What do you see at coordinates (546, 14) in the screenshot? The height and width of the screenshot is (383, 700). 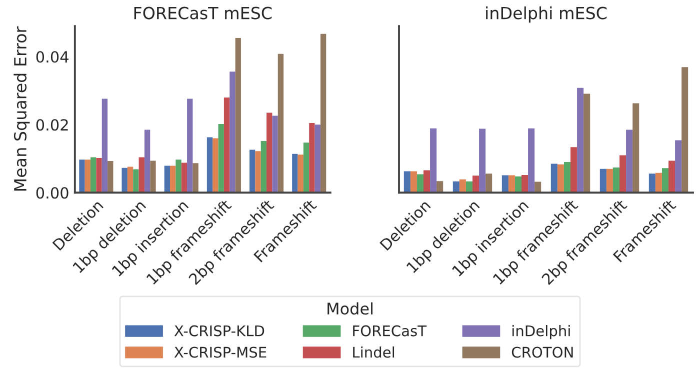 I see `chart-title: inDelphi mESC` at bounding box center [546, 14].